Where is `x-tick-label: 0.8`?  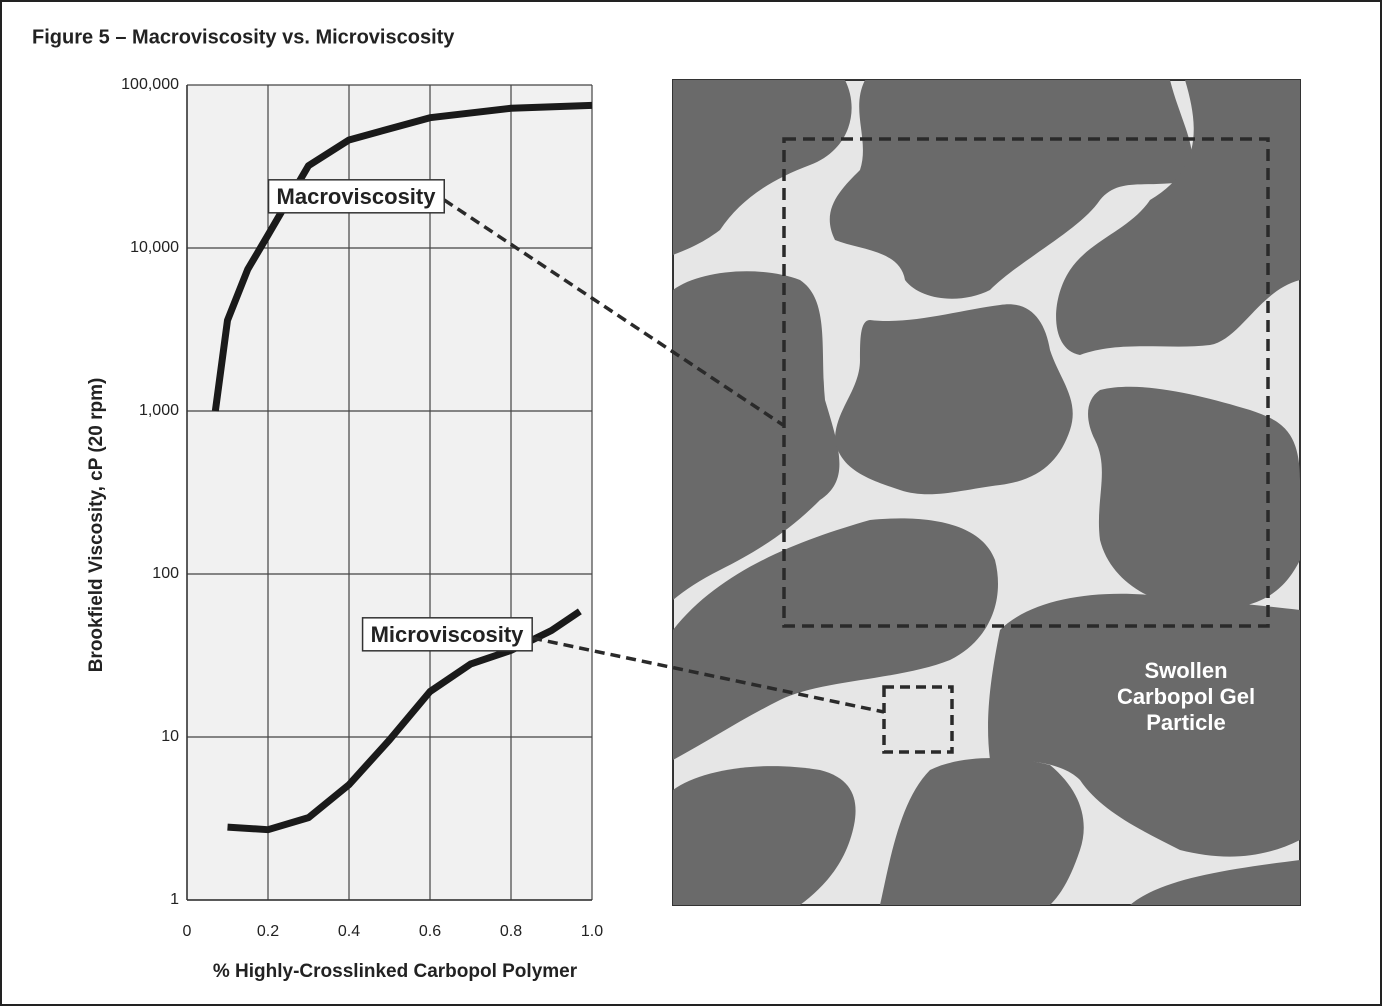
x-tick-label: 0.8 is located at coordinates (511, 931).